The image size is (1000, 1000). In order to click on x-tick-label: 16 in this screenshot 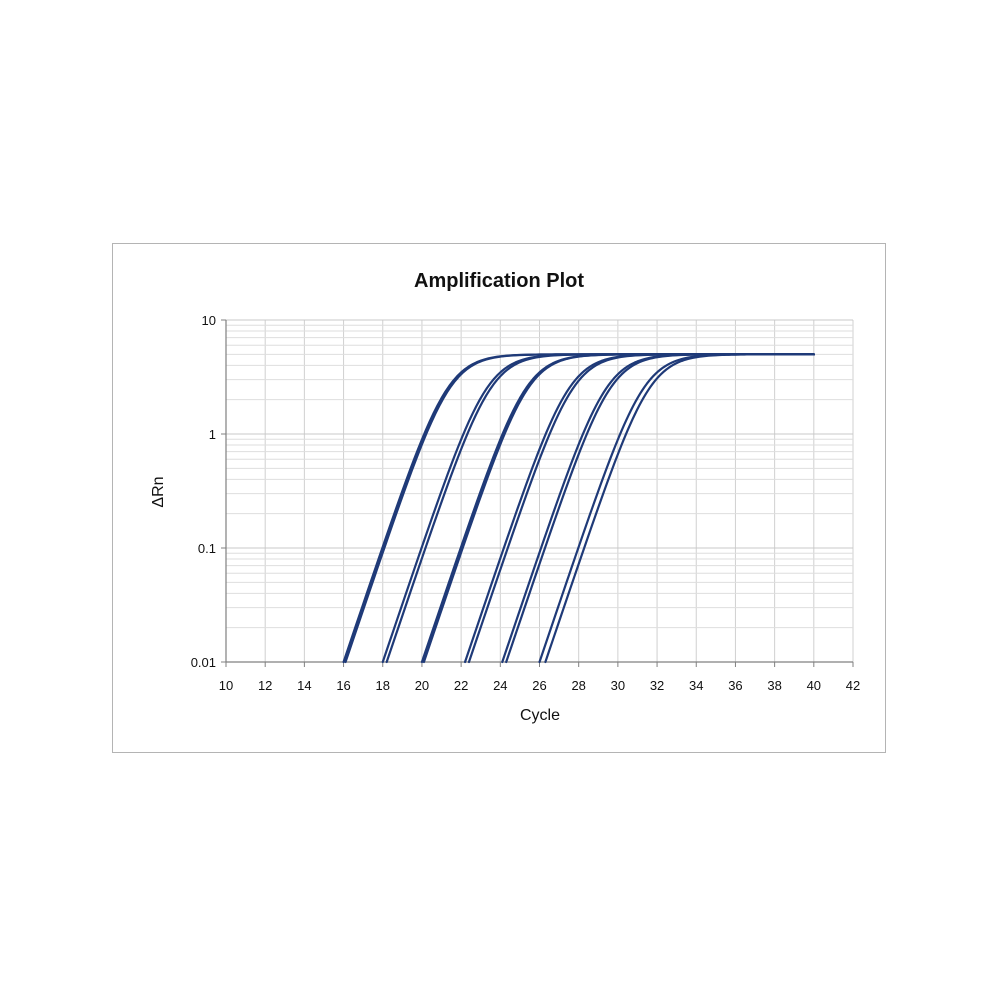, I will do `click(343, 685)`.